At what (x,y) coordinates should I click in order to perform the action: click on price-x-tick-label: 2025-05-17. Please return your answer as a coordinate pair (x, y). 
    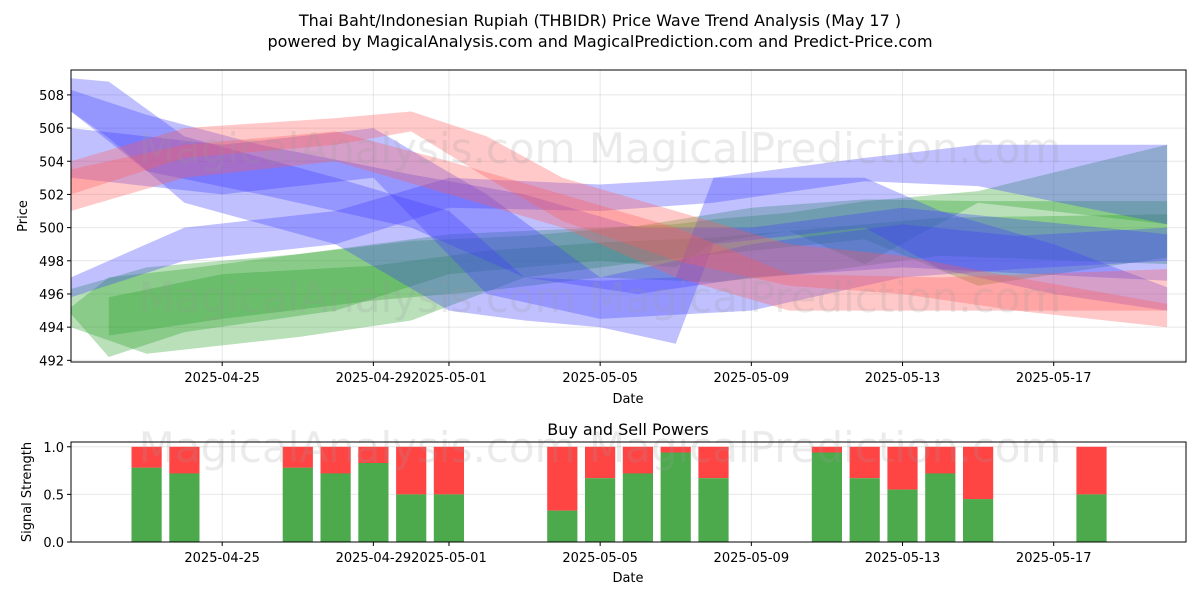
    Looking at the image, I should click on (1054, 378).